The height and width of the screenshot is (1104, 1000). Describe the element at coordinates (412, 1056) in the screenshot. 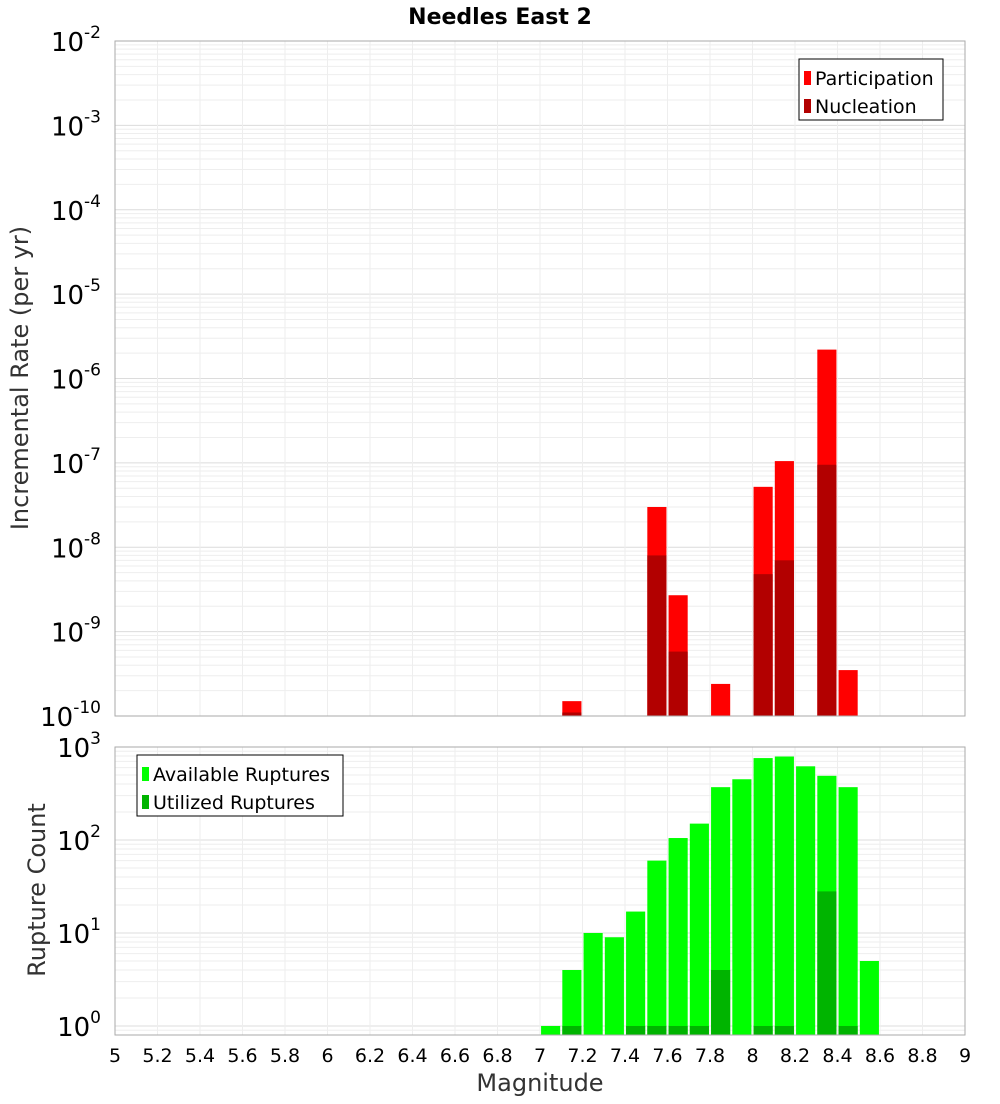

I see `x-tick-label: 6.4` at that location.